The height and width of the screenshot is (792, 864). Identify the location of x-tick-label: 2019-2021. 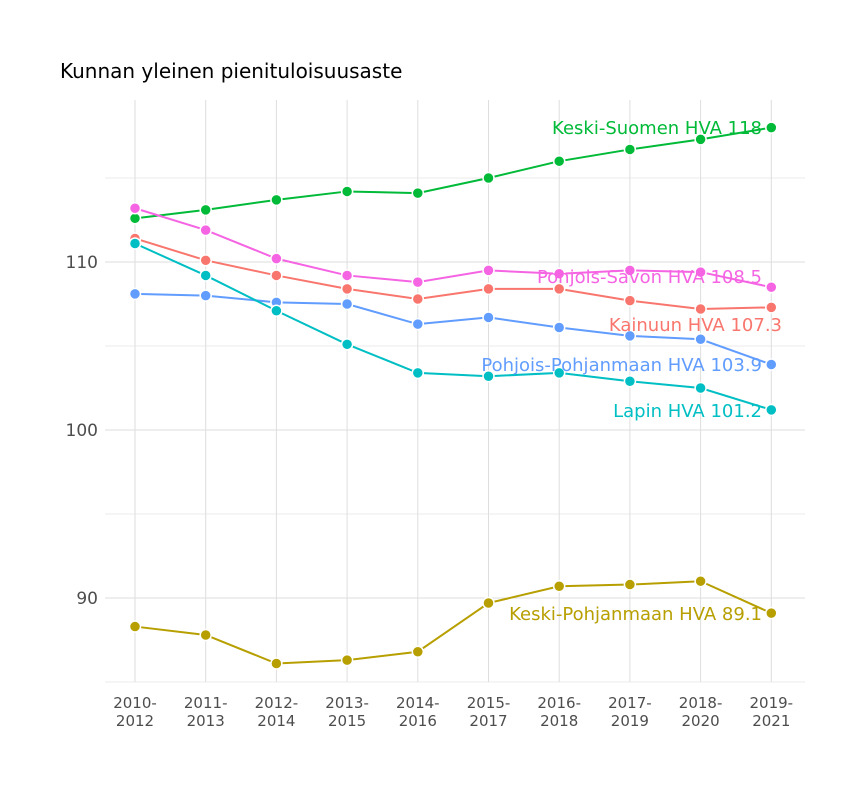
(772, 712).